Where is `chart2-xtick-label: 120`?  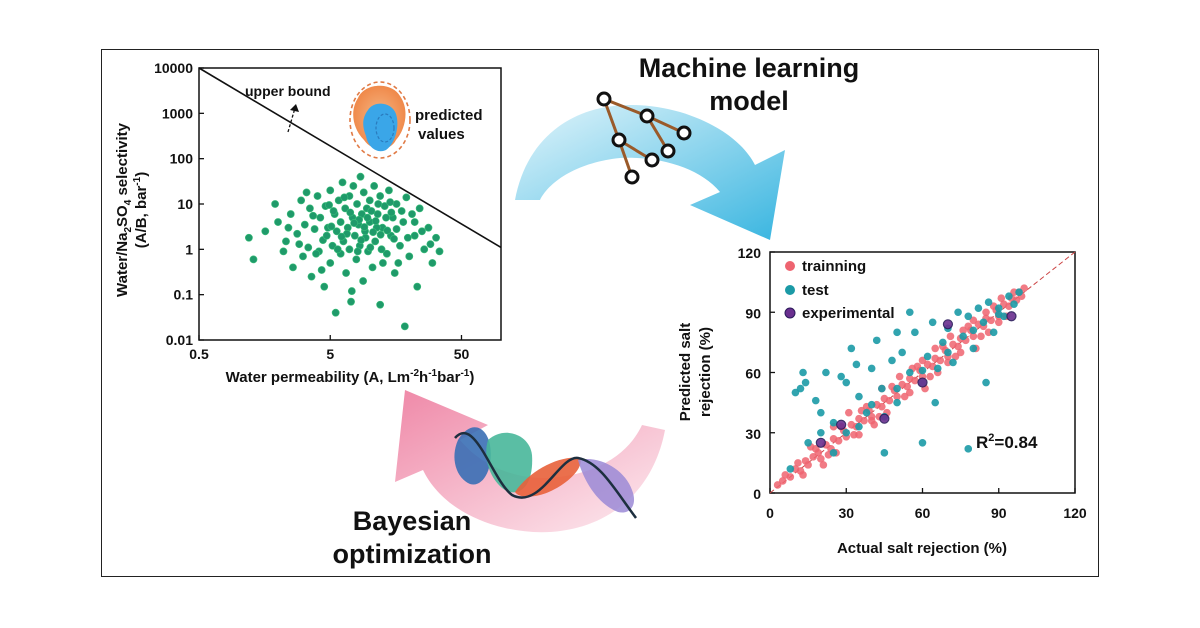
chart2-xtick-label: 120 is located at coordinates (1075, 513).